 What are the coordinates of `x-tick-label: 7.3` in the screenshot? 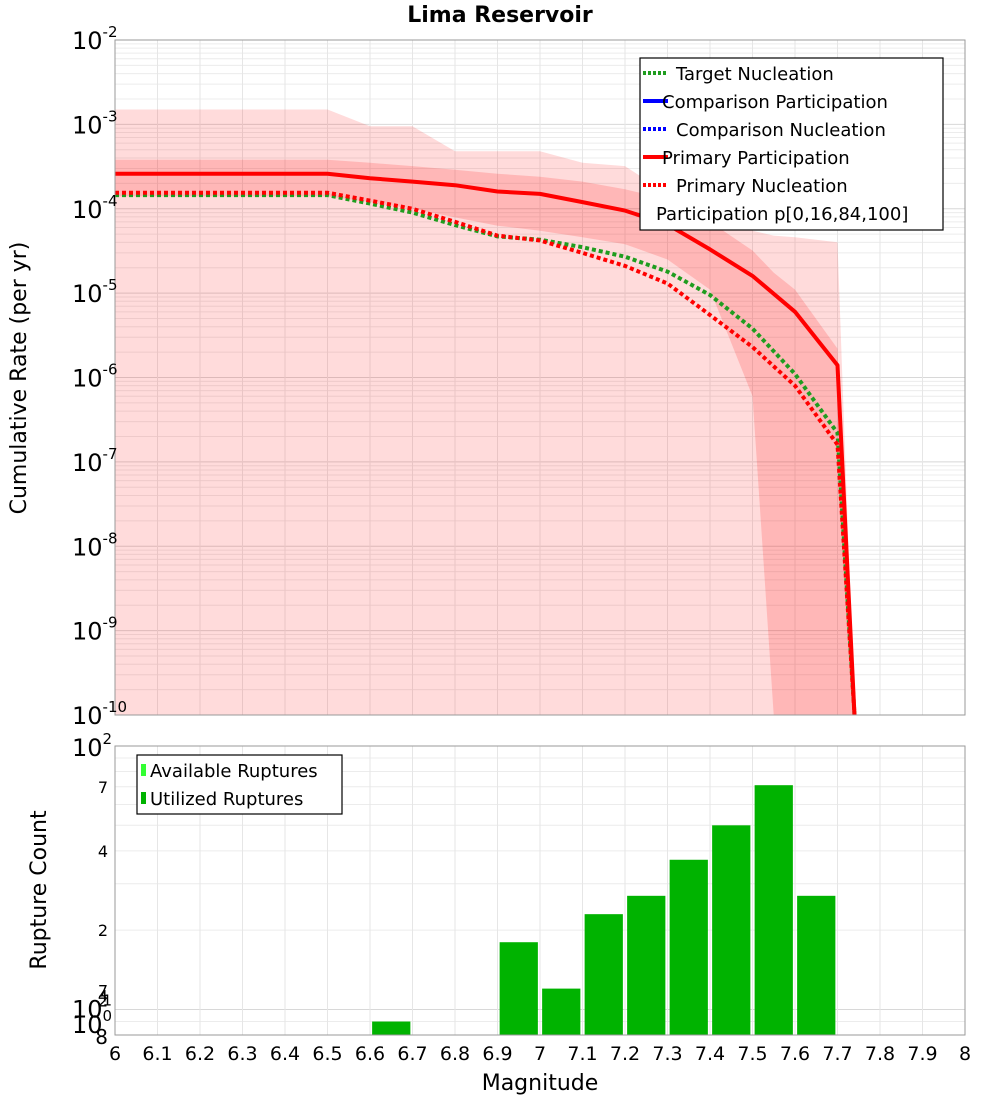 It's located at (667, 1054).